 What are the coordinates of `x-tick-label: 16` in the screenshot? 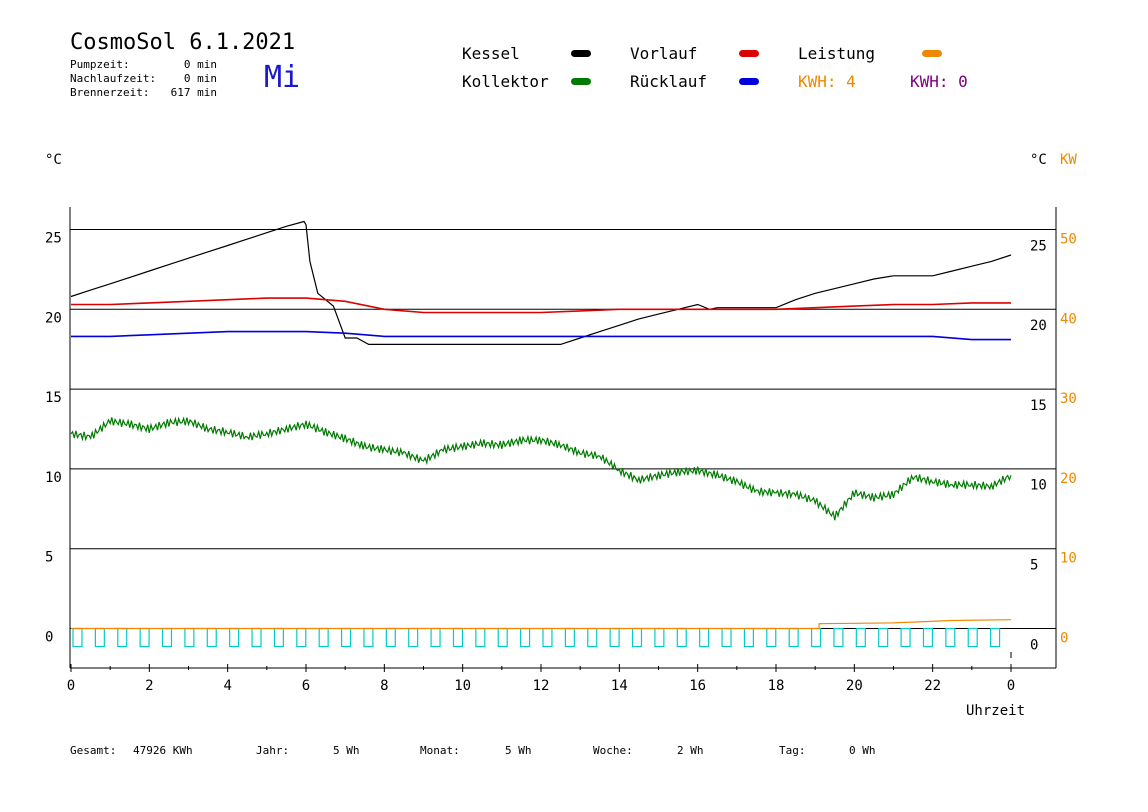 It's located at (697, 686).